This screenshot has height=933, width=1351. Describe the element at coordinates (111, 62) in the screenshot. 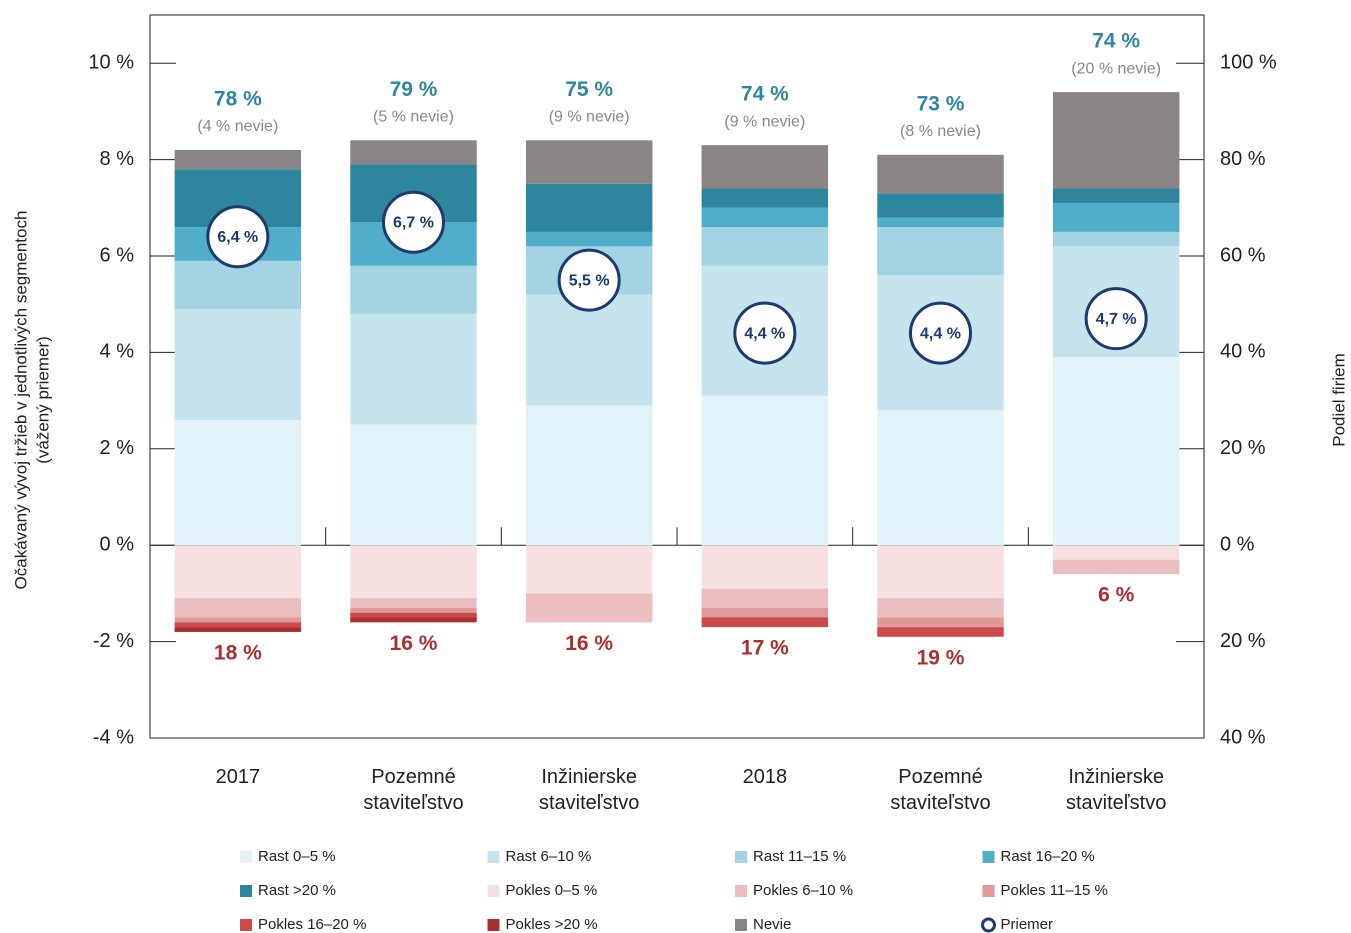

I see `y-tick-label: 10 %` at that location.